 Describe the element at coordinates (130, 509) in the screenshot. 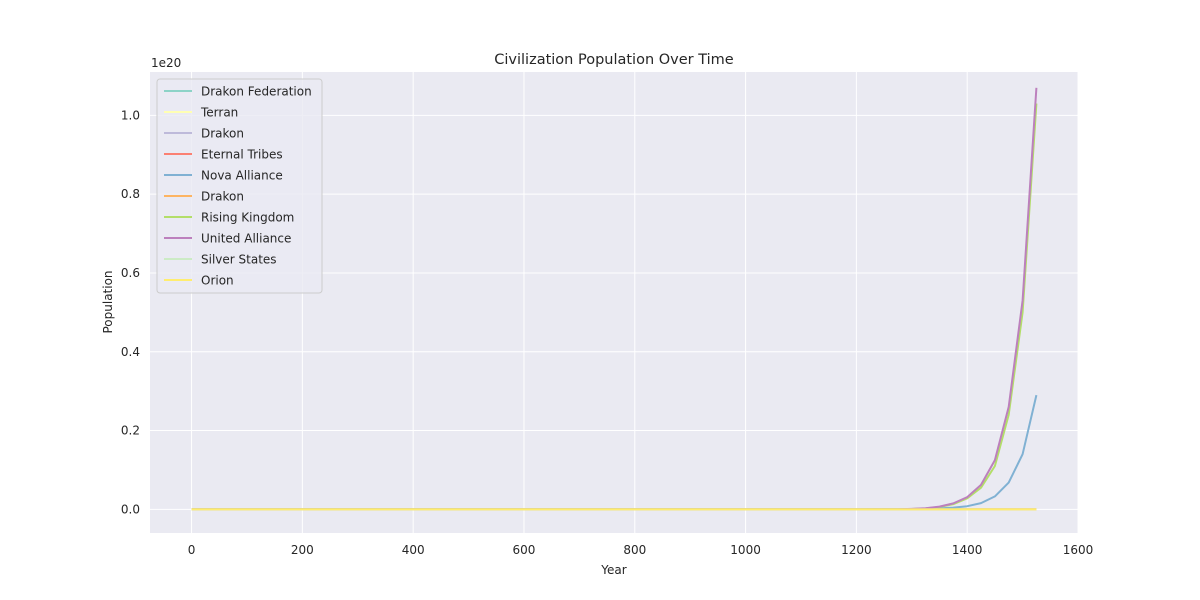

I see `y-tick-label: 0.0` at that location.